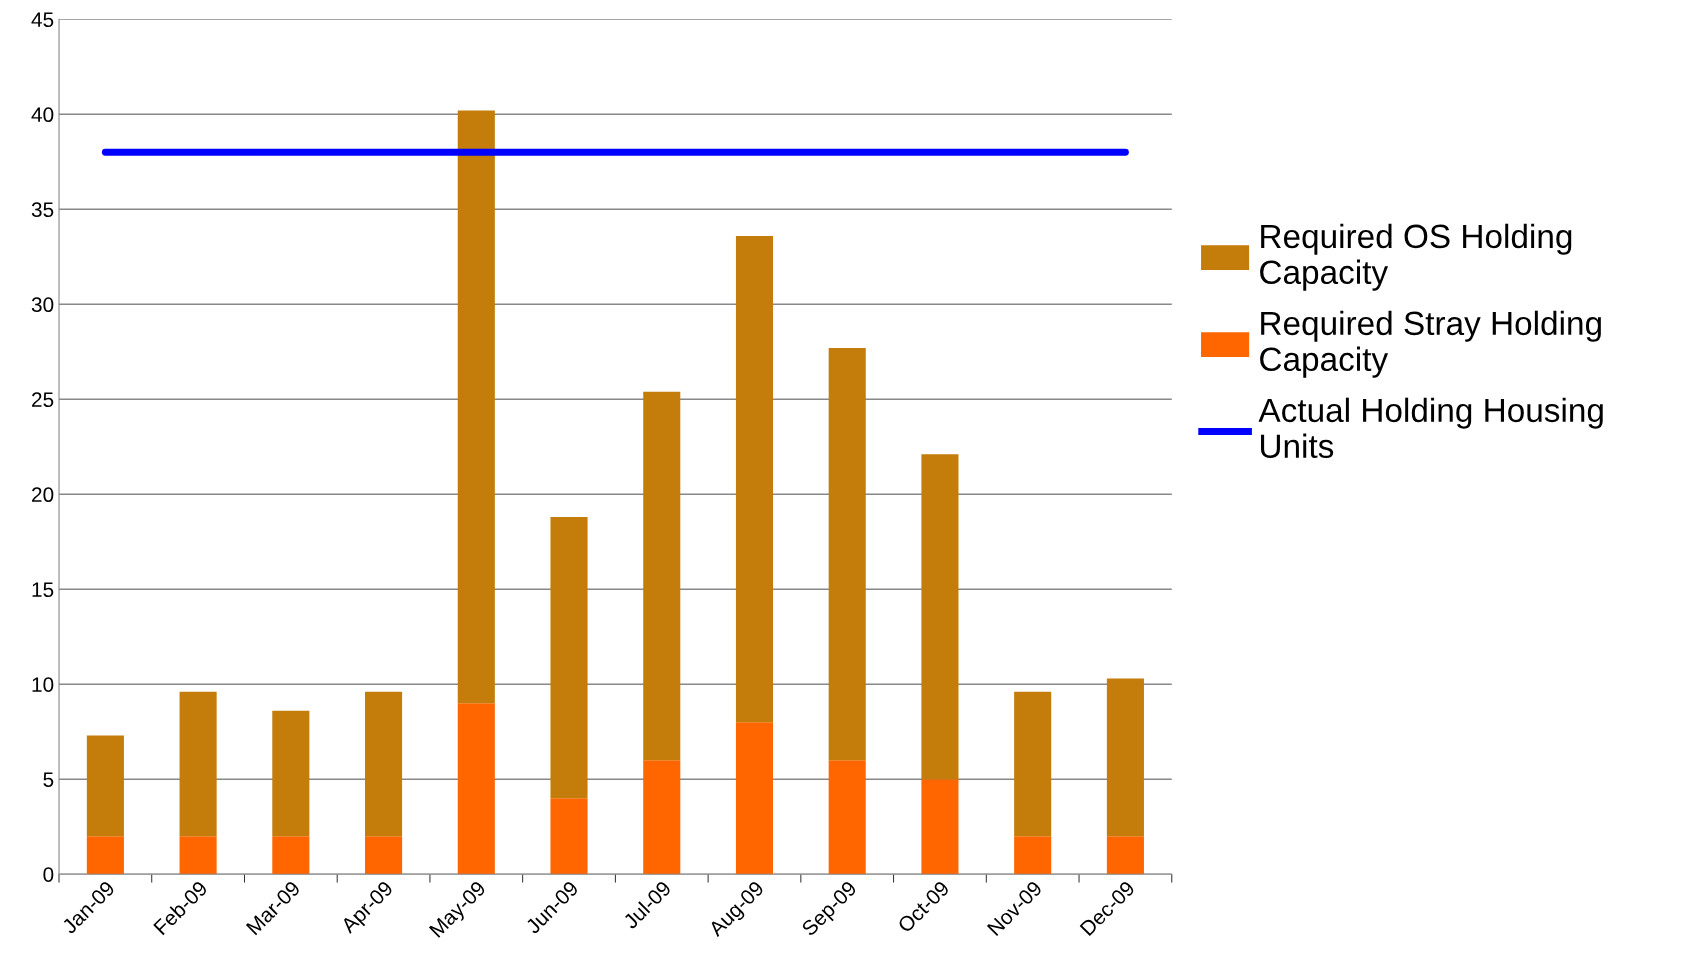 This screenshot has width=1686, height=966. Describe the element at coordinates (43, 400) in the screenshot. I see `y-tick-label: 25` at that location.